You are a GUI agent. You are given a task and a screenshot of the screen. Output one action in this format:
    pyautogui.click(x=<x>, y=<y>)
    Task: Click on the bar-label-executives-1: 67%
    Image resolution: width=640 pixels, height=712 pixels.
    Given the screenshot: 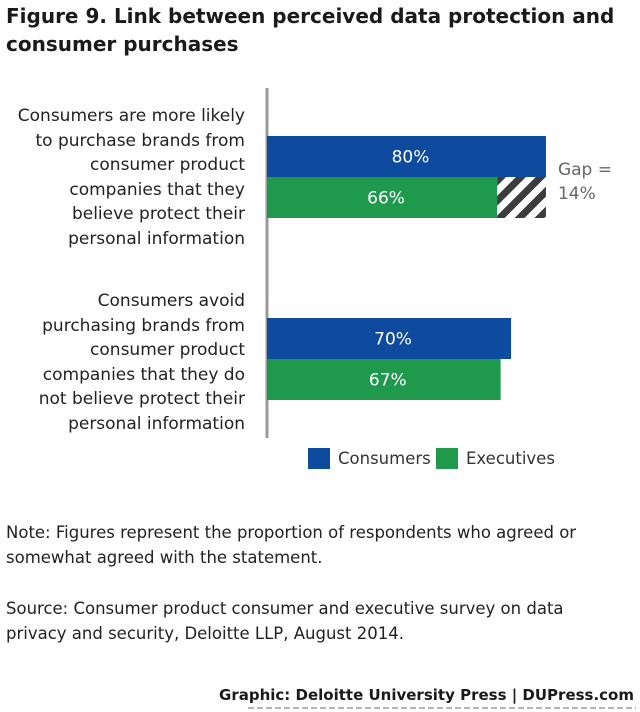 What is the action you would take?
    pyautogui.click(x=388, y=381)
    